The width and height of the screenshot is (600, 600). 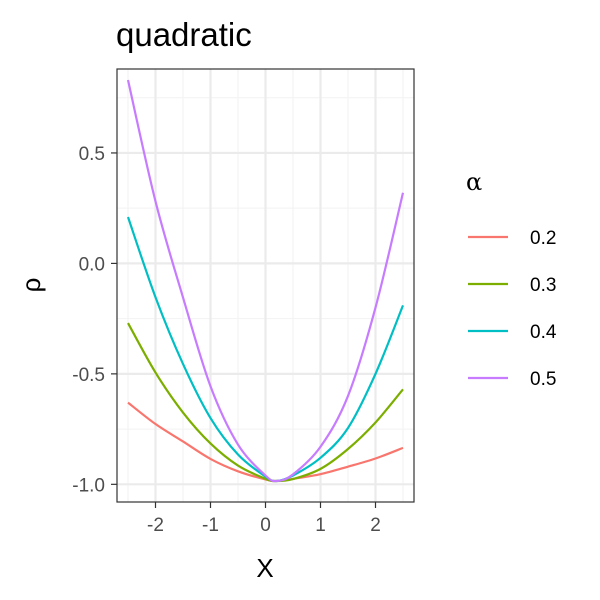 I want to click on x-axis: -2 -1 0 1 2, so click(x=264, y=519).